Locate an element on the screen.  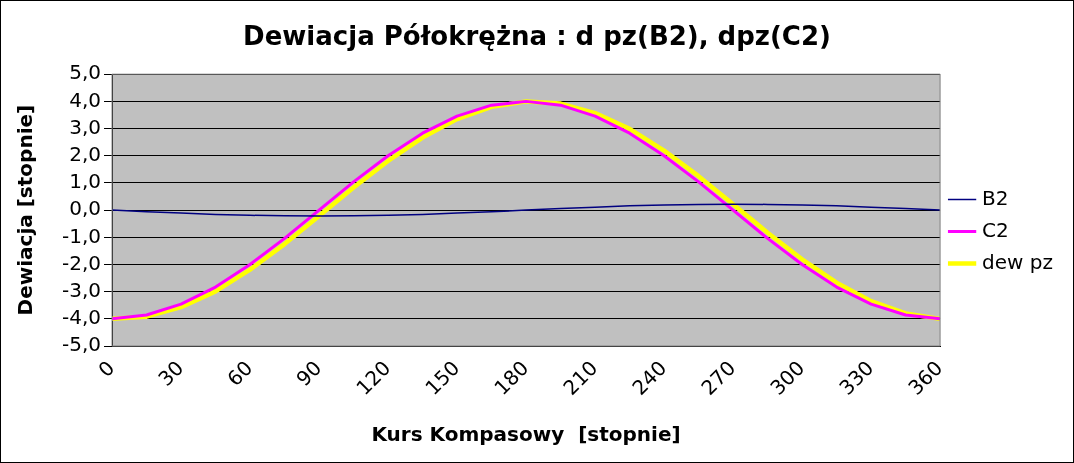
x-tick-label: 300 is located at coordinates (787, 377).